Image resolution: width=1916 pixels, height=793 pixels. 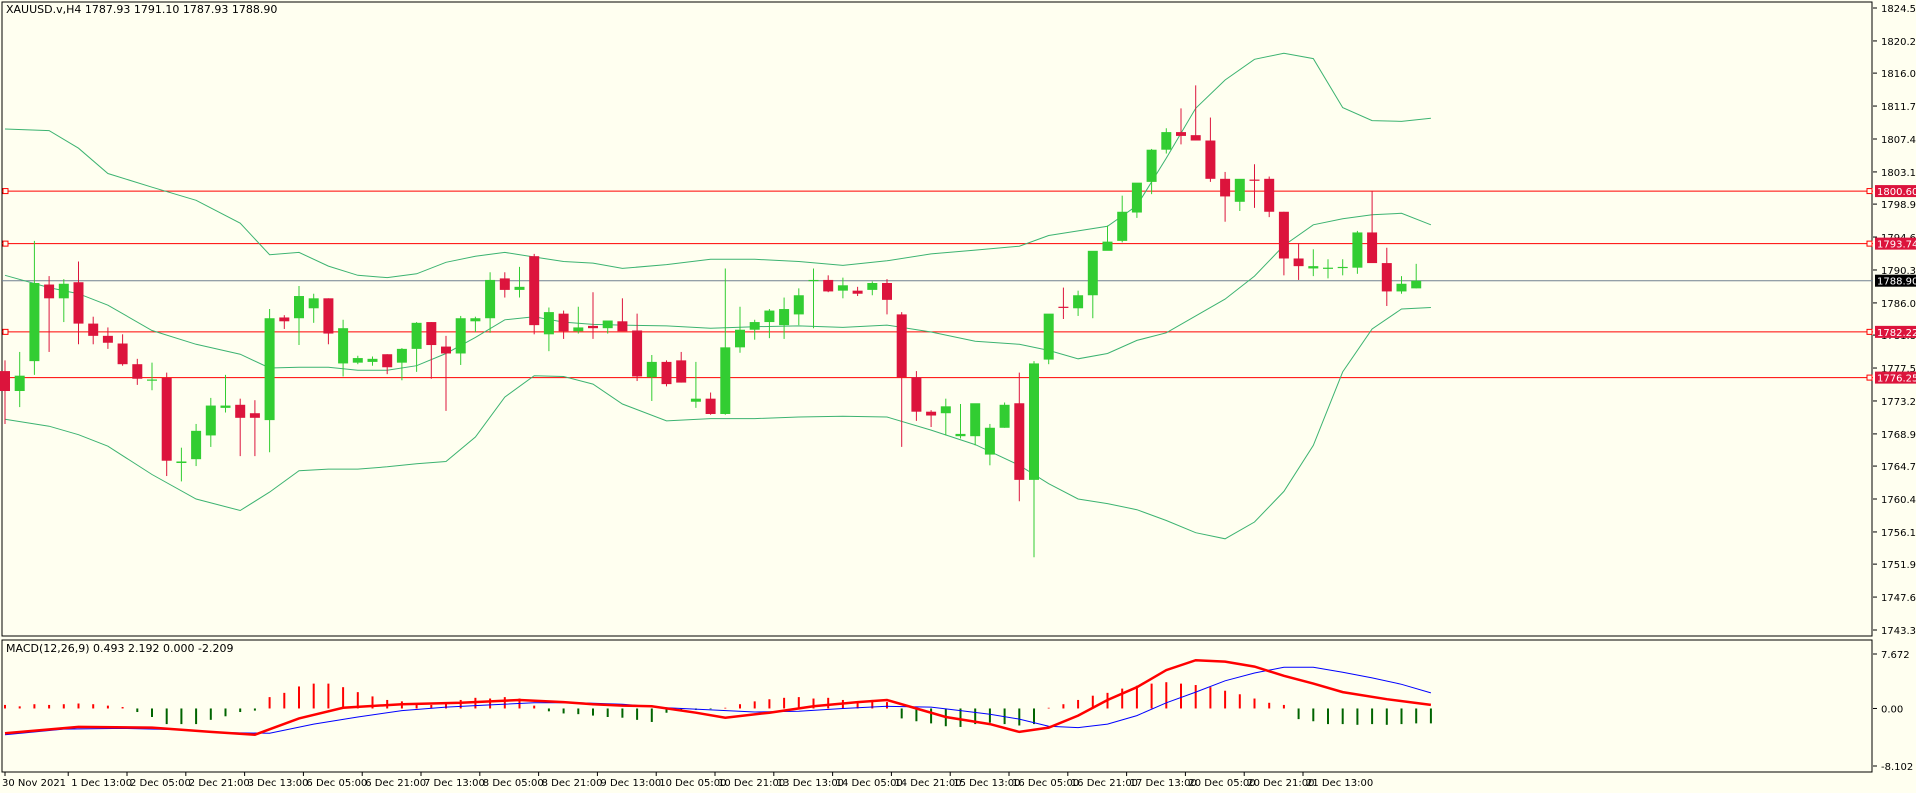 What do you see at coordinates (454, 783) in the screenshot?
I see `time-tick-label: 7 Dec 13:00` at bounding box center [454, 783].